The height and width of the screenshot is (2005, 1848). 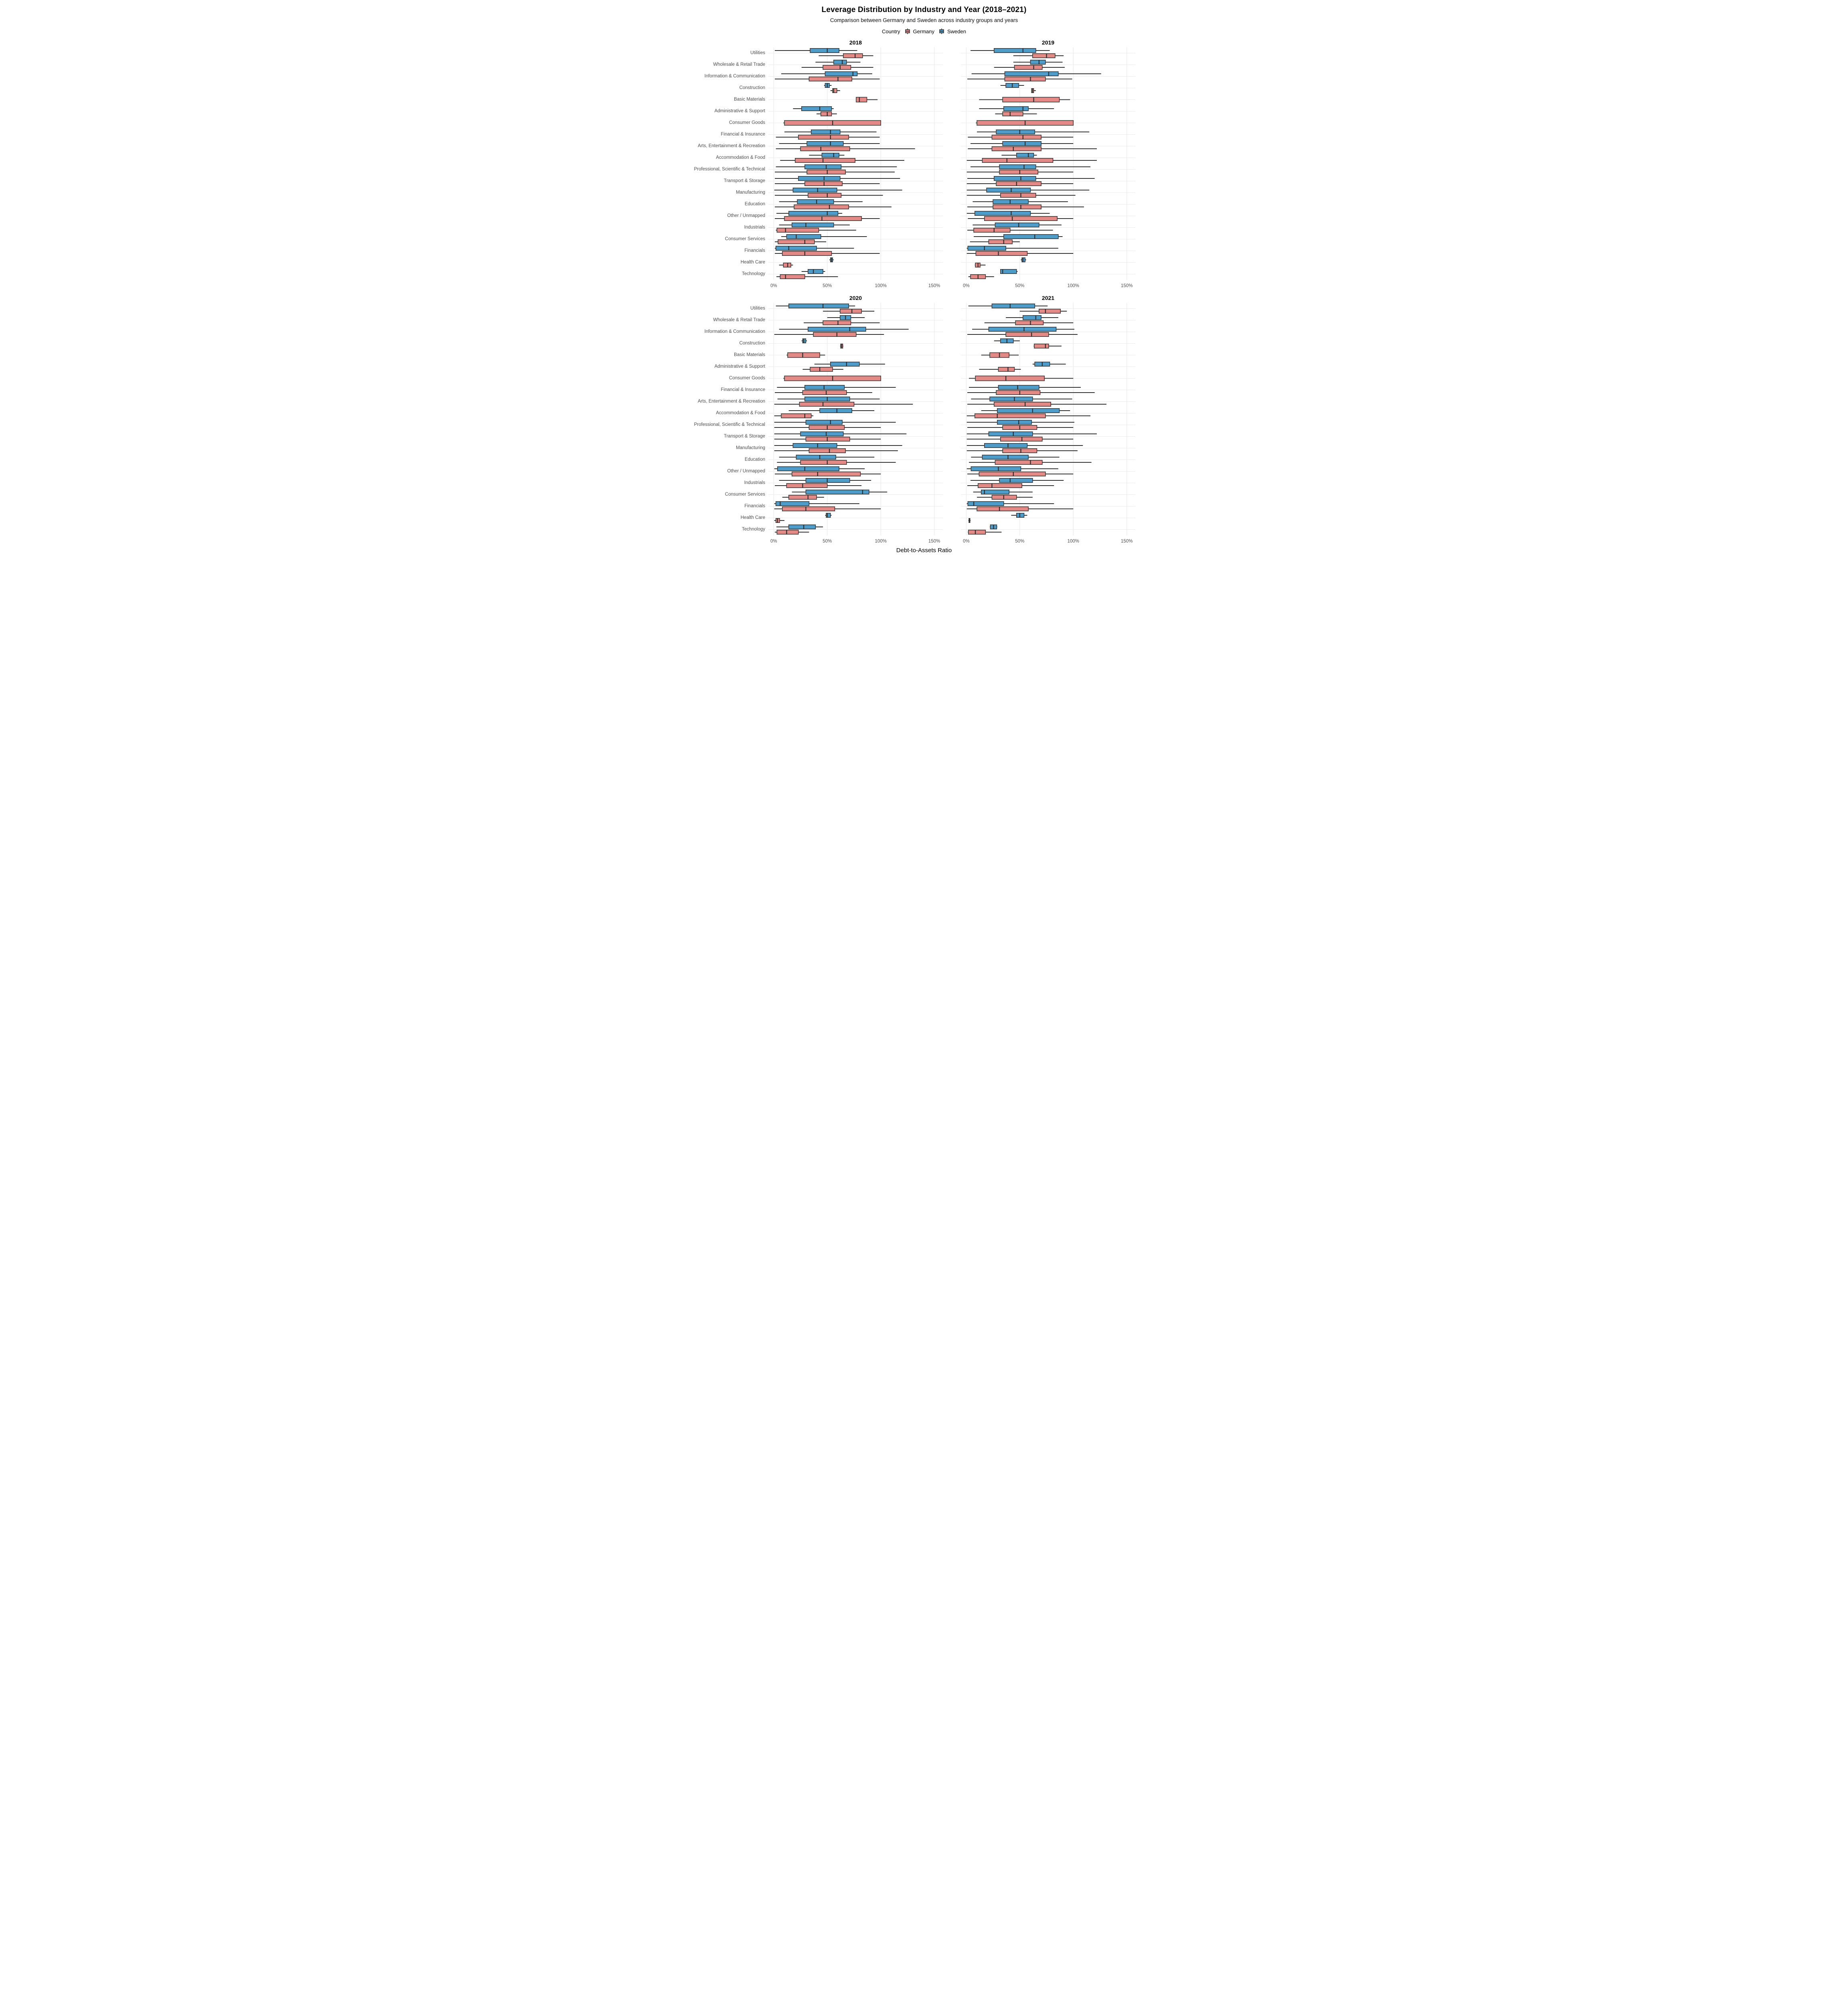 I want to click on industry-label: Other / Unmapped, so click(x=746, y=215).